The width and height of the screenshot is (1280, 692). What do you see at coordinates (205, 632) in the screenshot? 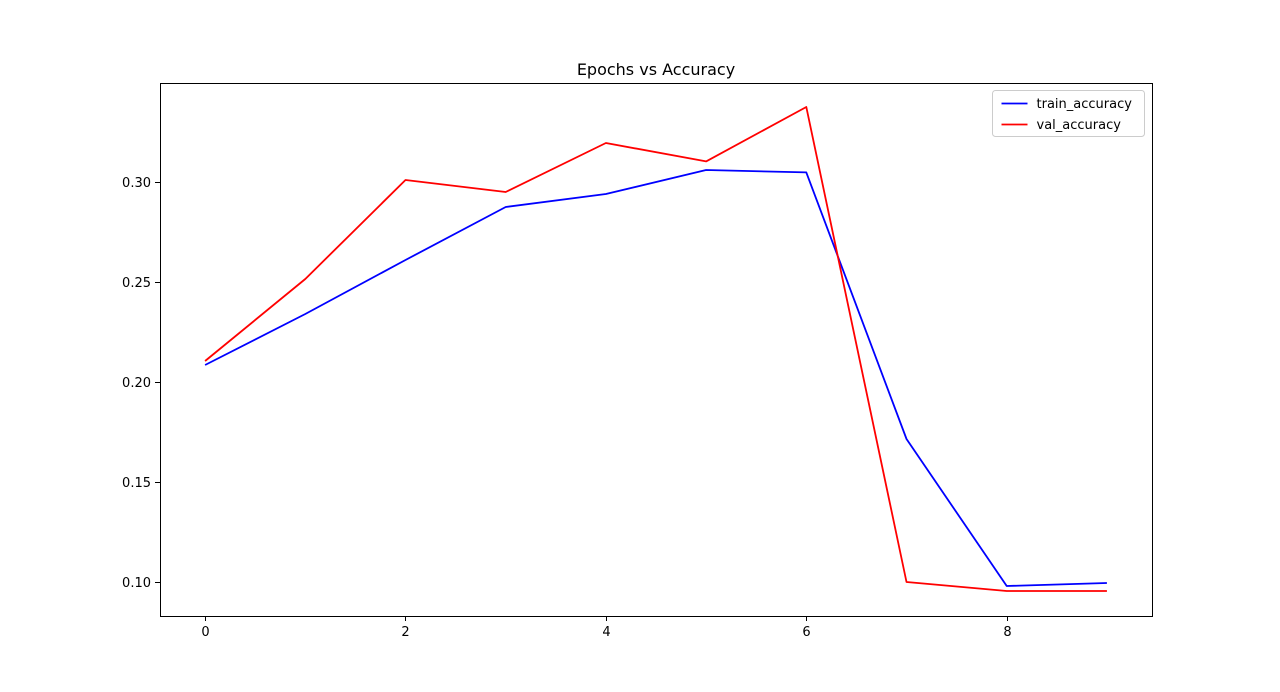
I see `x-tick-label: 0` at bounding box center [205, 632].